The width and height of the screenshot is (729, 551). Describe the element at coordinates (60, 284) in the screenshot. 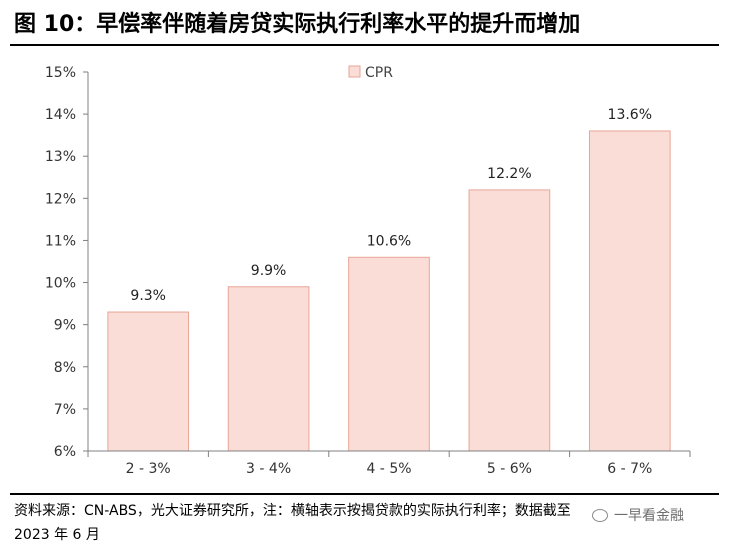

I see `y-tick-label: 10%` at that location.